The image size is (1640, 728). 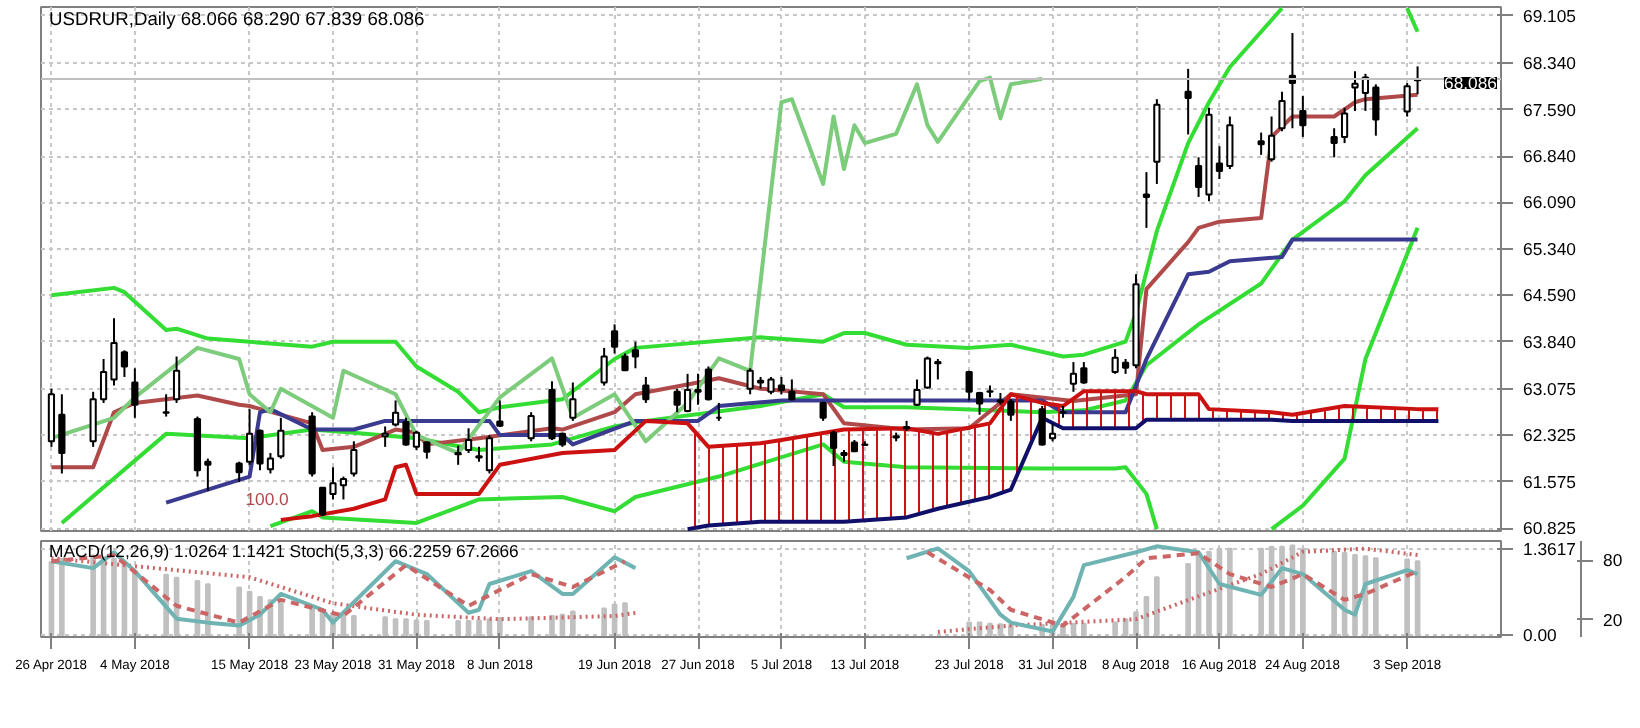 What do you see at coordinates (1550, 295) in the screenshot?
I see `y-tick-label: 64.590` at bounding box center [1550, 295].